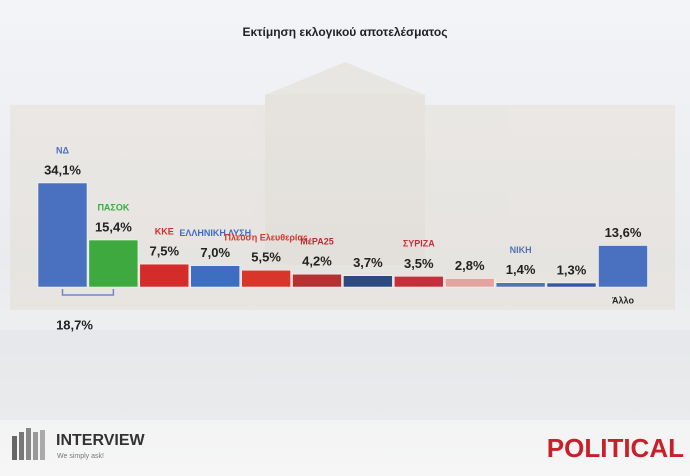 The width and height of the screenshot is (690, 476). Describe the element at coordinates (113, 226) in the screenshot. I see `value-label: 15,4%` at that location.